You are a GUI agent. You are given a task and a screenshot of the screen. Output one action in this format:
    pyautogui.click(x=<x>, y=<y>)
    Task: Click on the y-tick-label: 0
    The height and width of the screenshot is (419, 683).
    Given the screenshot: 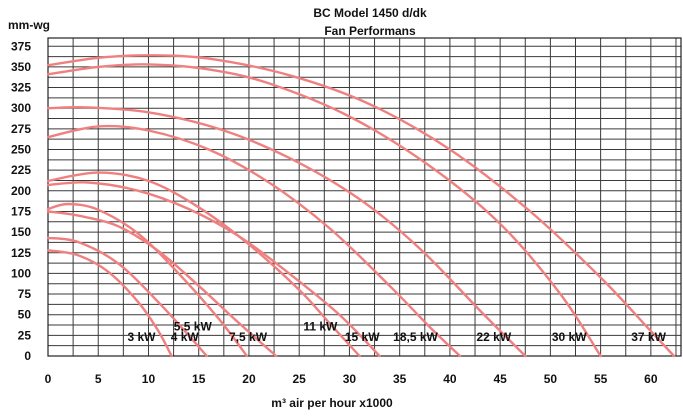 What is the action you would take?
    pyautogui.click(x=27, y=356)
    